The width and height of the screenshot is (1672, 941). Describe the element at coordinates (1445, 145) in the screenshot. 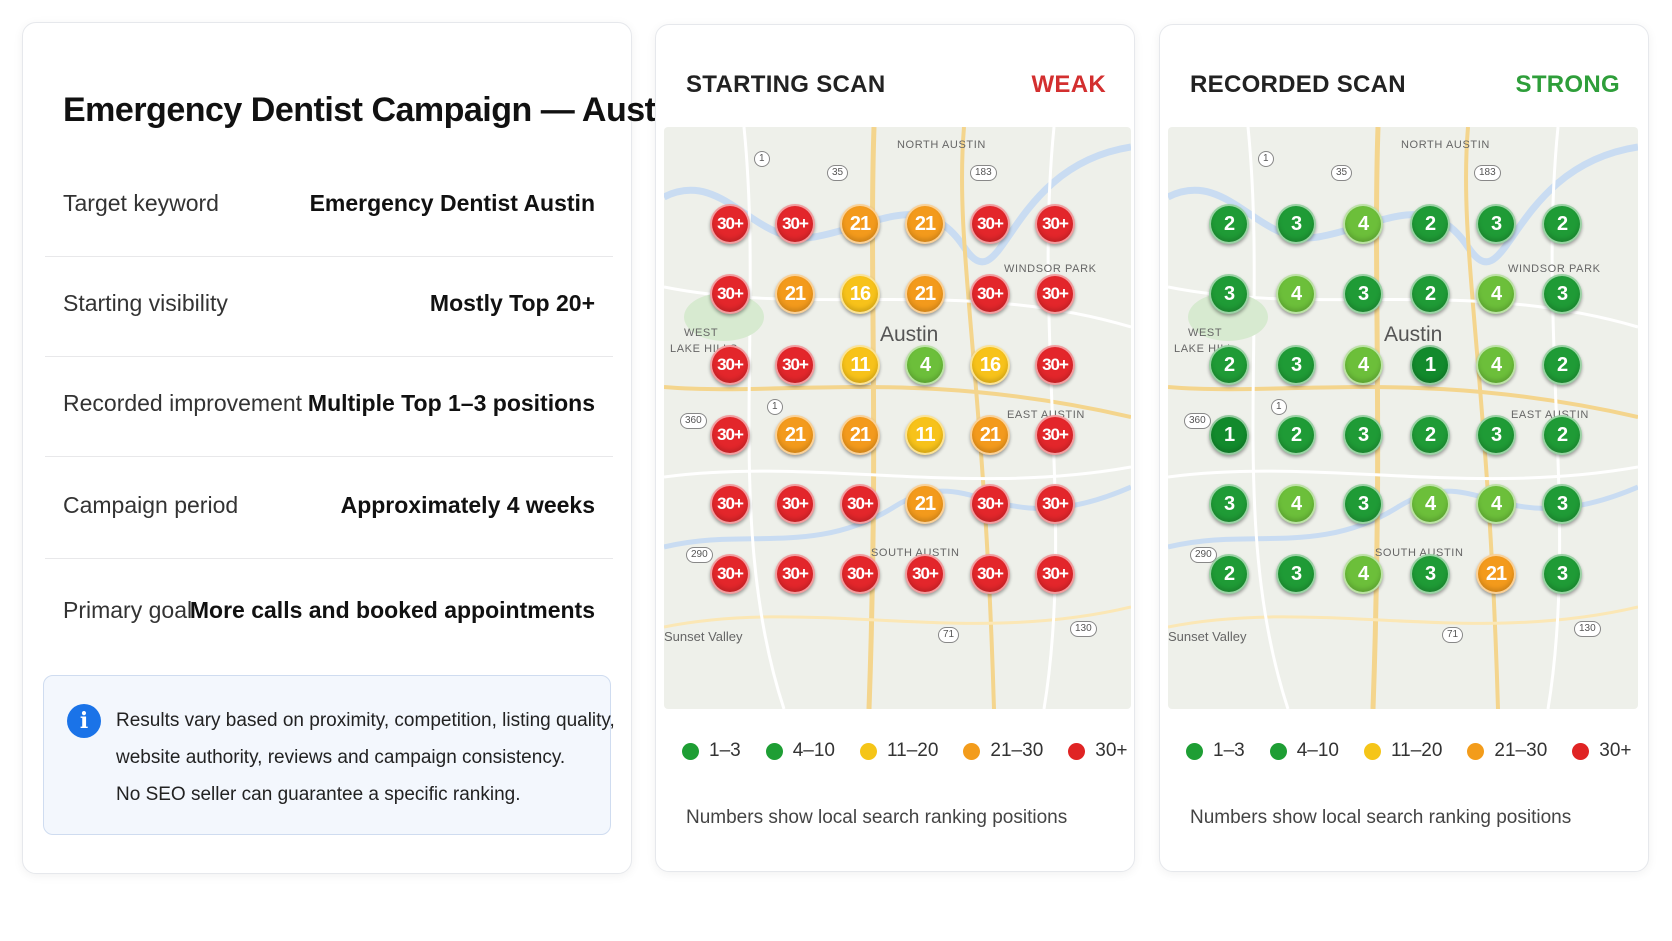

I see `map-label-north-austin: NORTH AUSTIN` at that location.